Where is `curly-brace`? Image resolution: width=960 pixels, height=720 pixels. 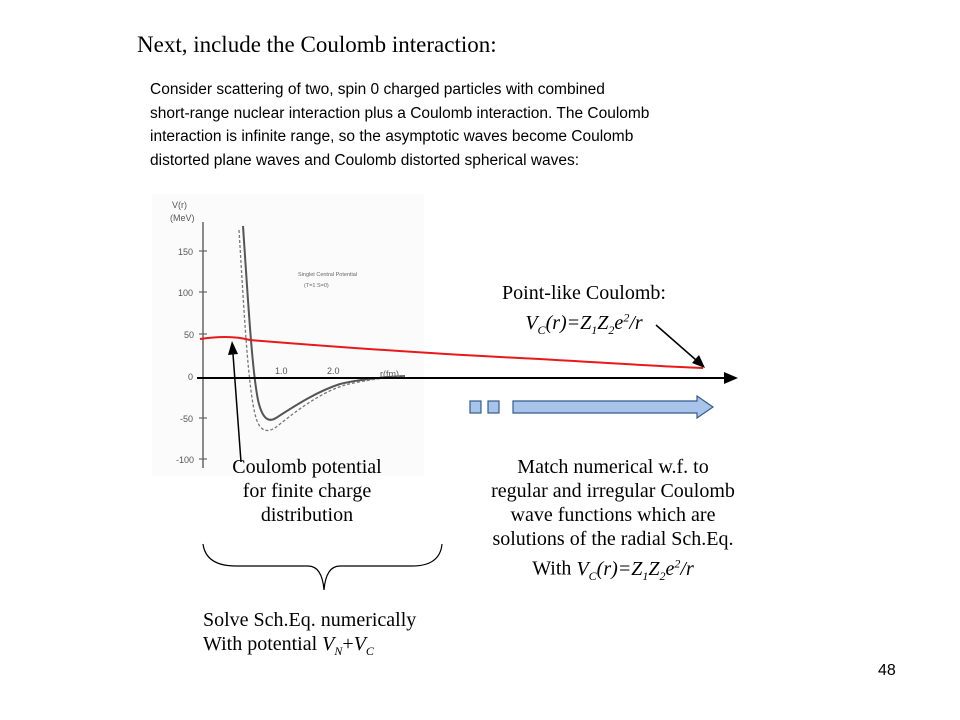 curly-brace is located at coordinates (322, 567).